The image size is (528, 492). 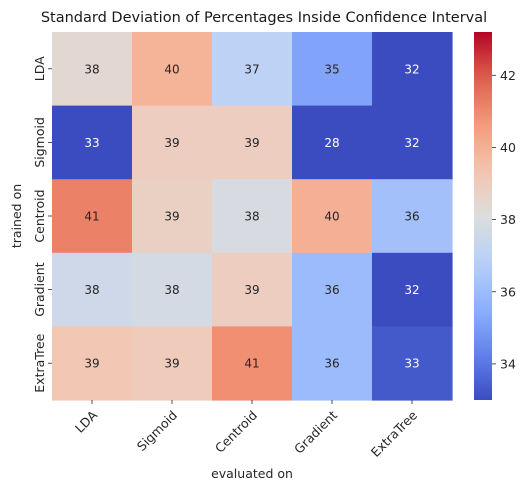 What do you see at coordinates (39, 68) in the screenshot?
I see `y-tick-label: LDA` at bounding box center [39, 68].